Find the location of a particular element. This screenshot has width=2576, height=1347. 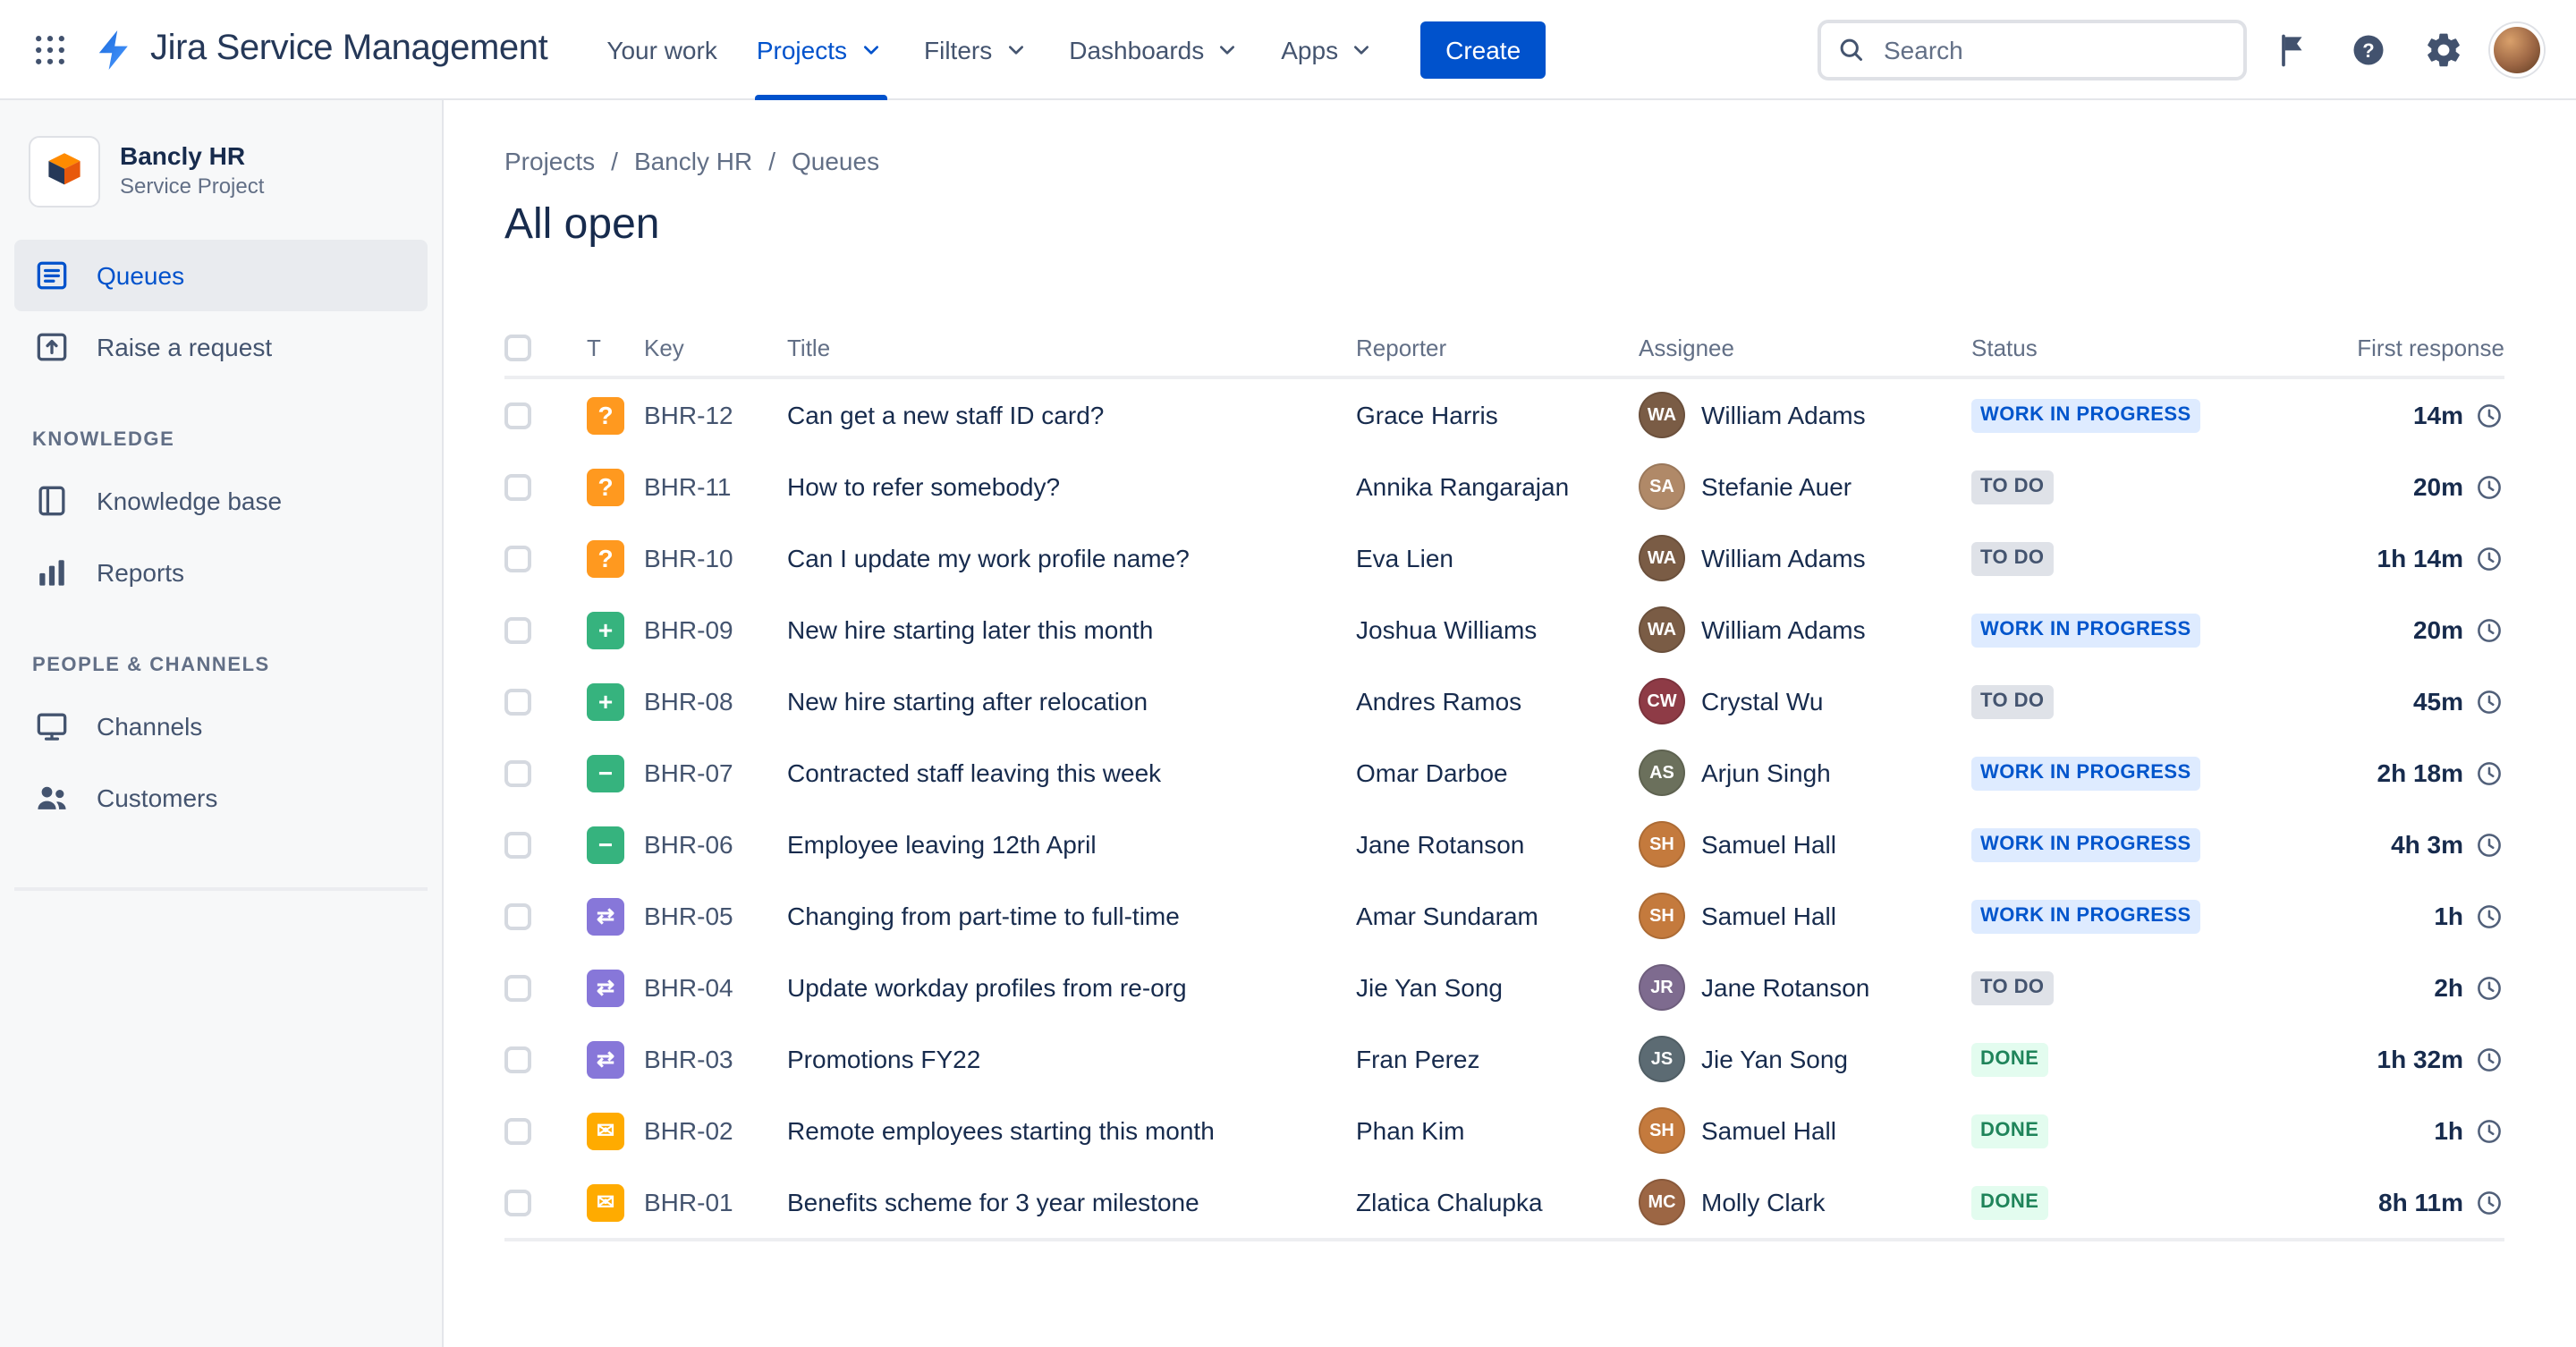

sidebar-item-reports: Reports is located at coordinates (221, 572).